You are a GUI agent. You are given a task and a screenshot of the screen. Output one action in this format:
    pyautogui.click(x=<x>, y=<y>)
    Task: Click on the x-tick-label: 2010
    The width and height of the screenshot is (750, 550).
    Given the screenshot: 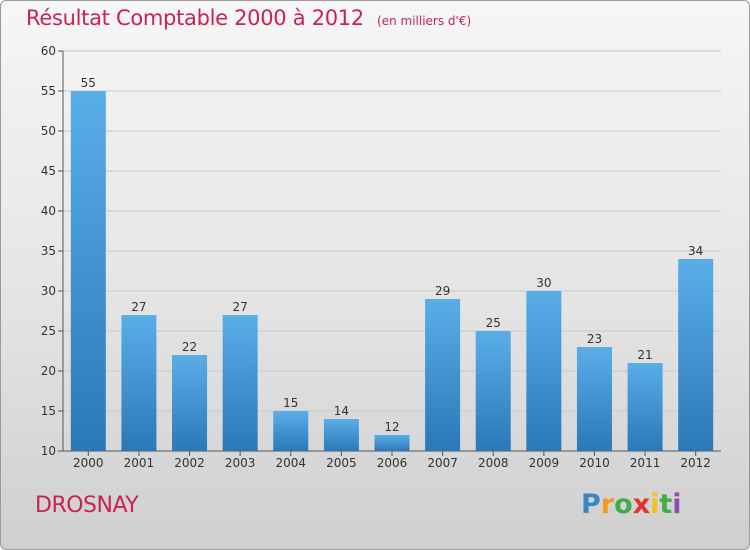 What is the action you would take?
    pyautogui.click(x=594, y=463)
    